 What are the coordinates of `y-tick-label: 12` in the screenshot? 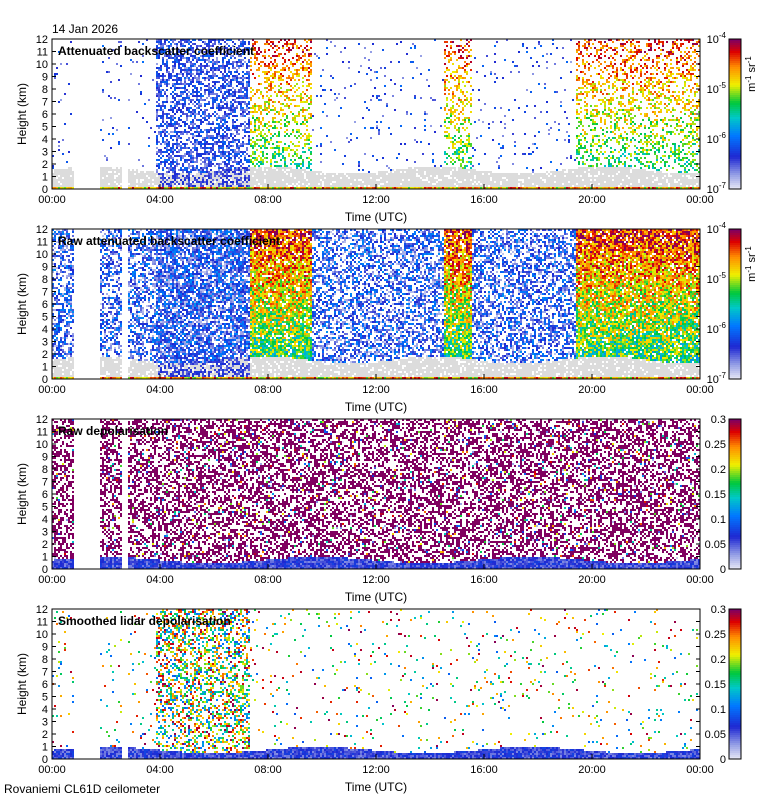 It's located at (42, 40).